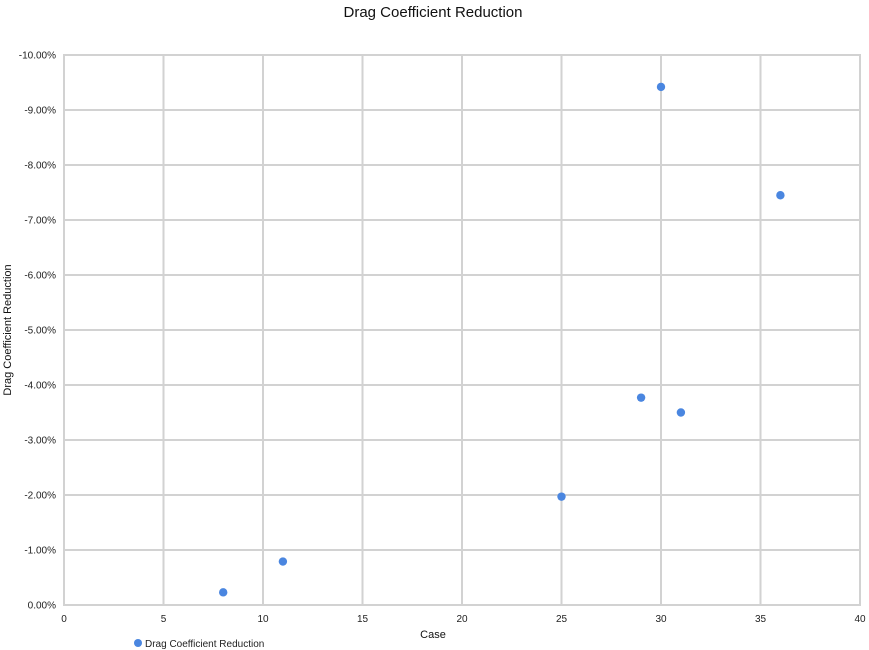  What do you see at coordinates (64, 619) in the screenshot?
I see `x-tick-label: 0` at bounding box center [64, 619].